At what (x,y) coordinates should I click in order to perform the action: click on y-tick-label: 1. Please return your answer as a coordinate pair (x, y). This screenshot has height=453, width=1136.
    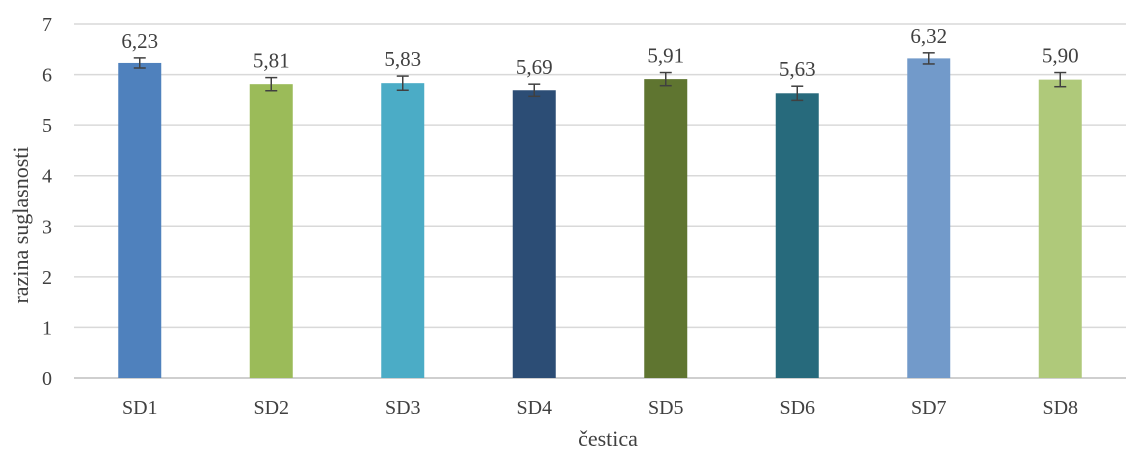
    Looking at the image, I should click on (47, 328).